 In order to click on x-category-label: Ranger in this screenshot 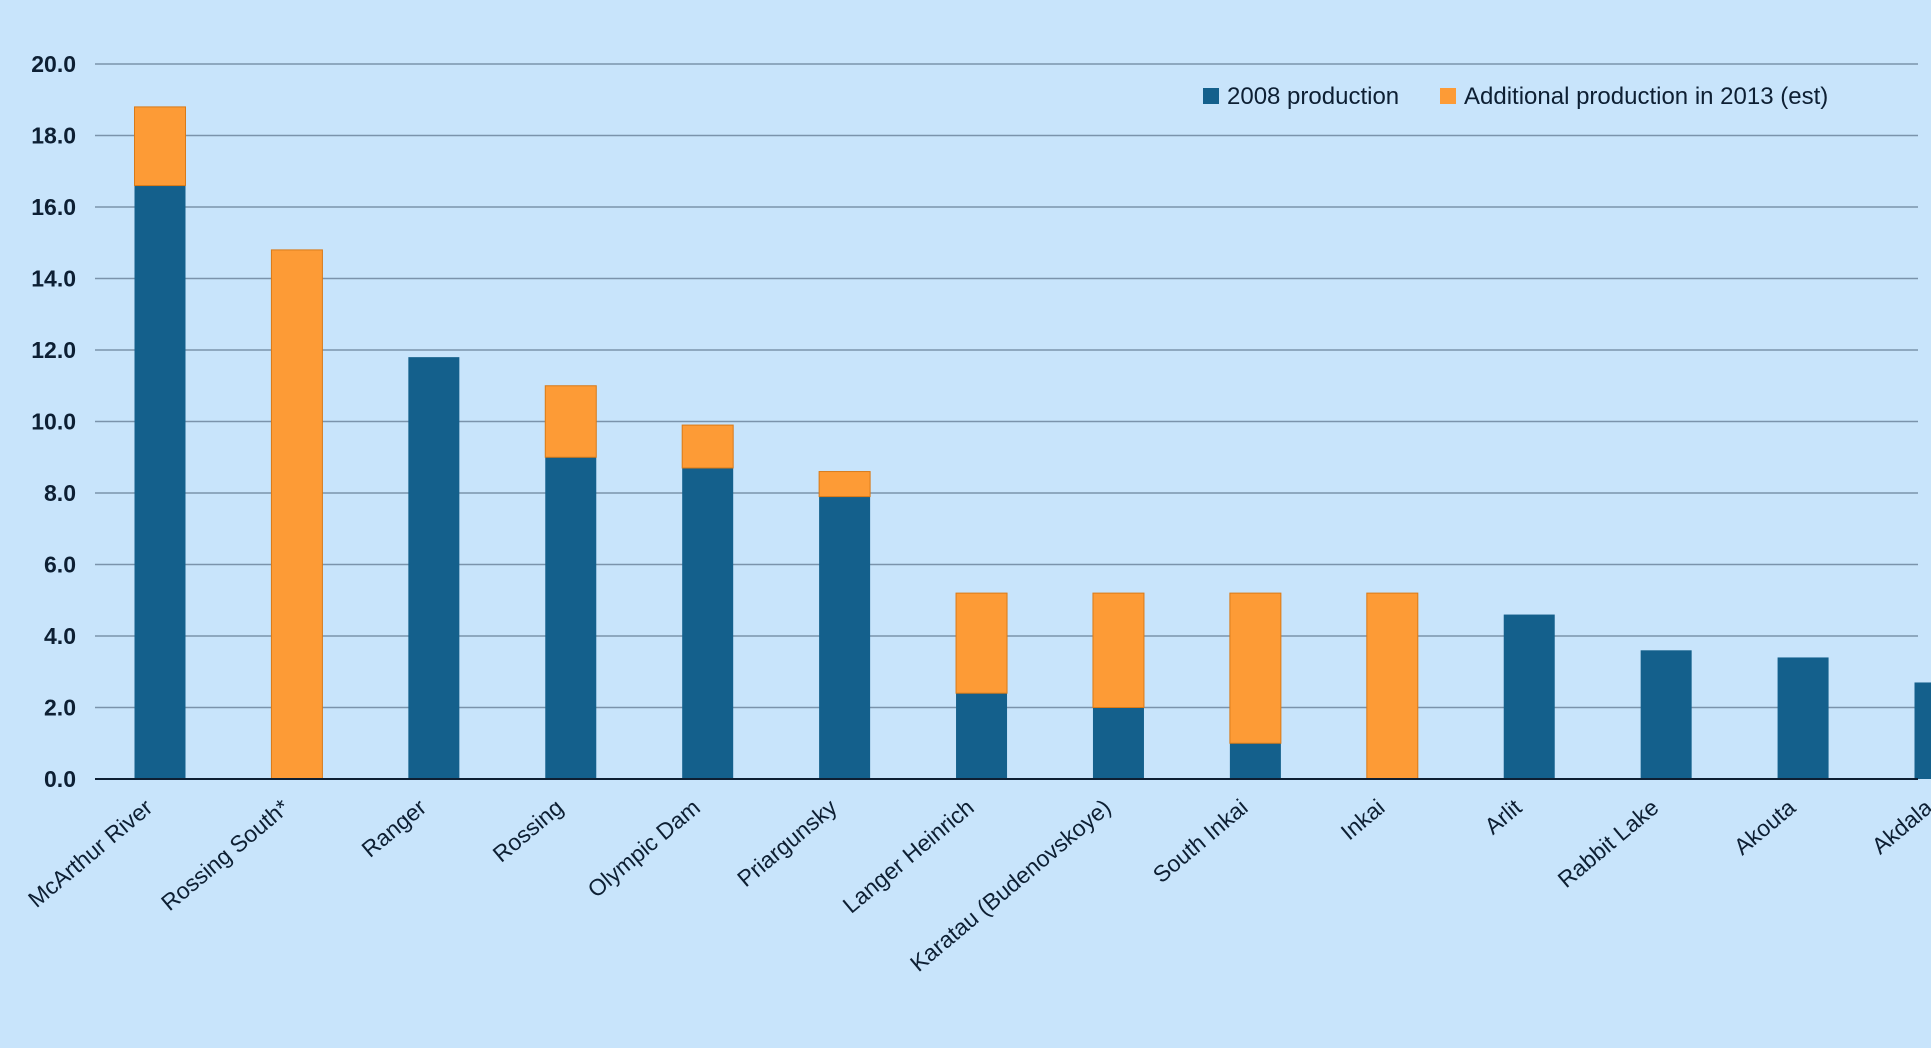, I will do `click(394, 828)`.